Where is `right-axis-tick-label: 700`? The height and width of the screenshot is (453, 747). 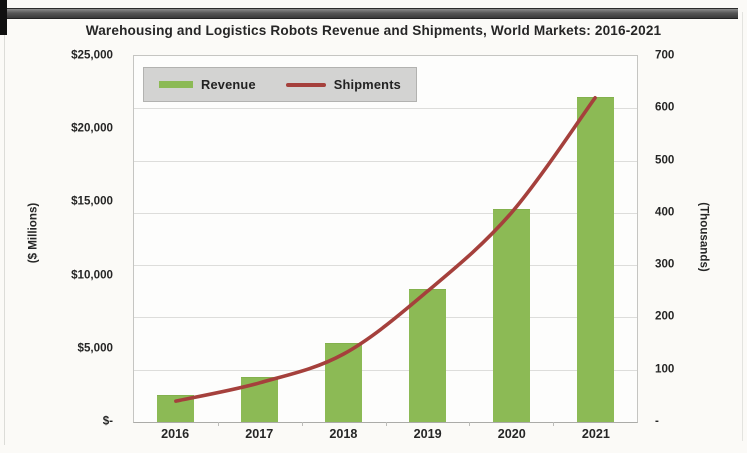
right-axis-tick-label: 700 is located at coordinates (665, 55).